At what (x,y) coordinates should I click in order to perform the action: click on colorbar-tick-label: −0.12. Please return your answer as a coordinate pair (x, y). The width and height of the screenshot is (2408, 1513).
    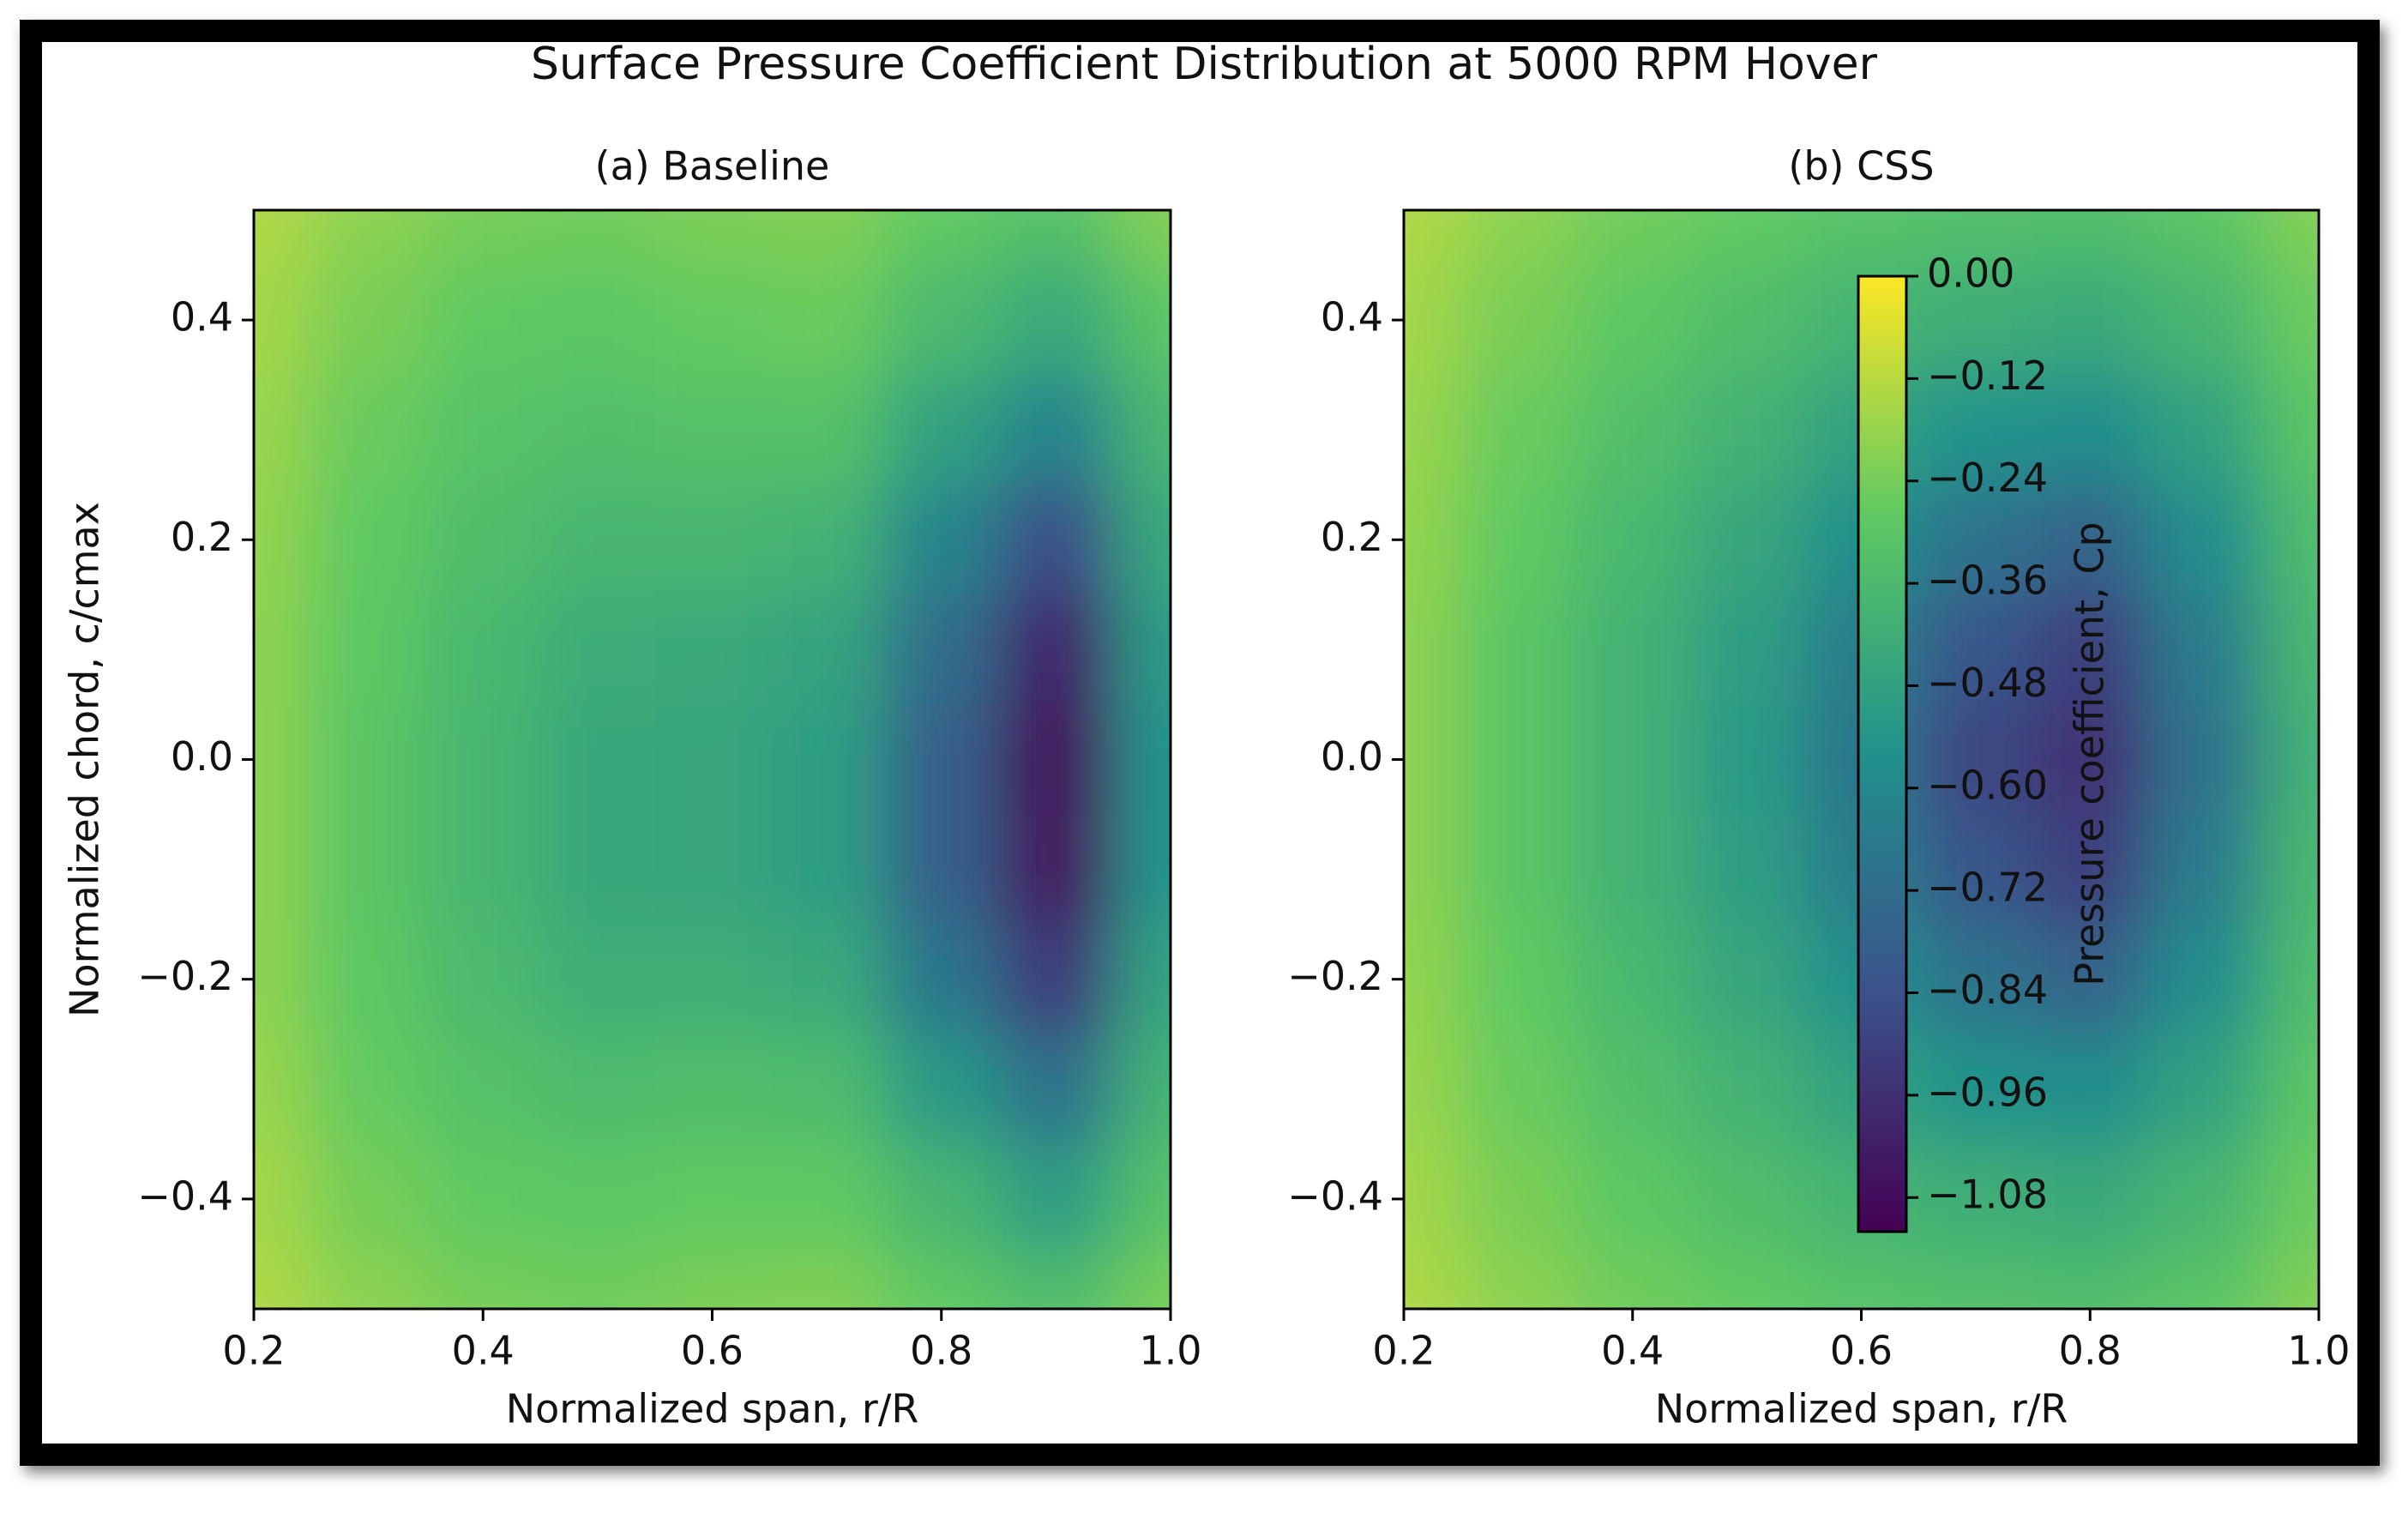
    Looking at the image, I should click on (1987, 376).